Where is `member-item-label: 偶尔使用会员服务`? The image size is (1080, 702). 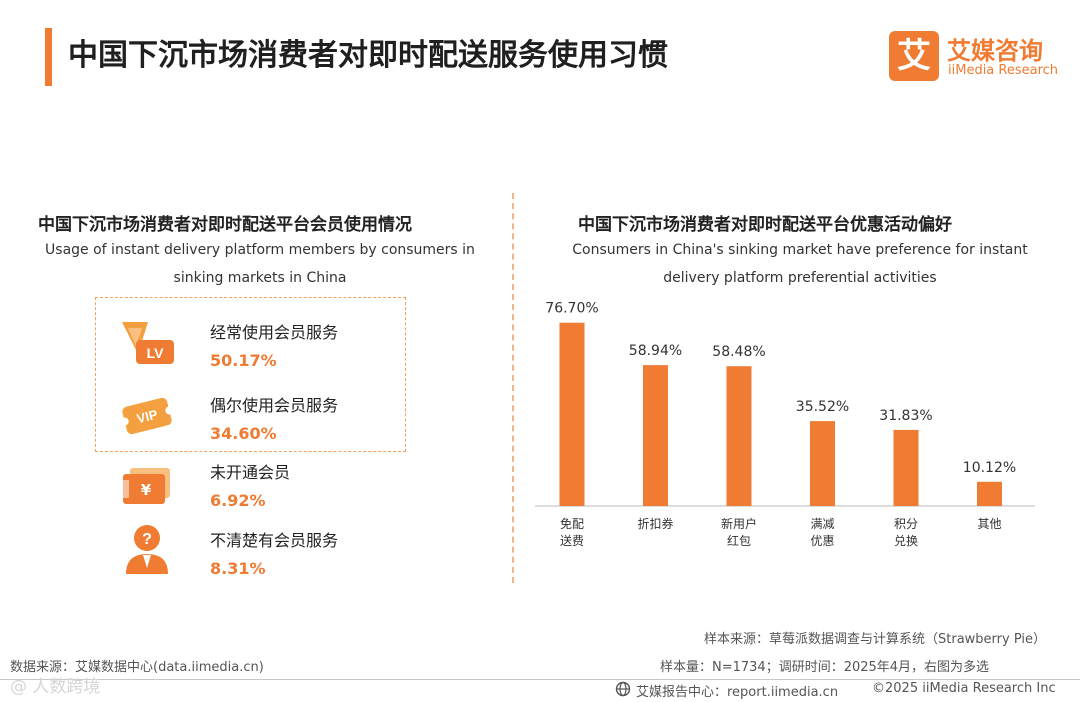 member-item-label: 偶尔使用会员服务 is located at coordinates (274, 405).